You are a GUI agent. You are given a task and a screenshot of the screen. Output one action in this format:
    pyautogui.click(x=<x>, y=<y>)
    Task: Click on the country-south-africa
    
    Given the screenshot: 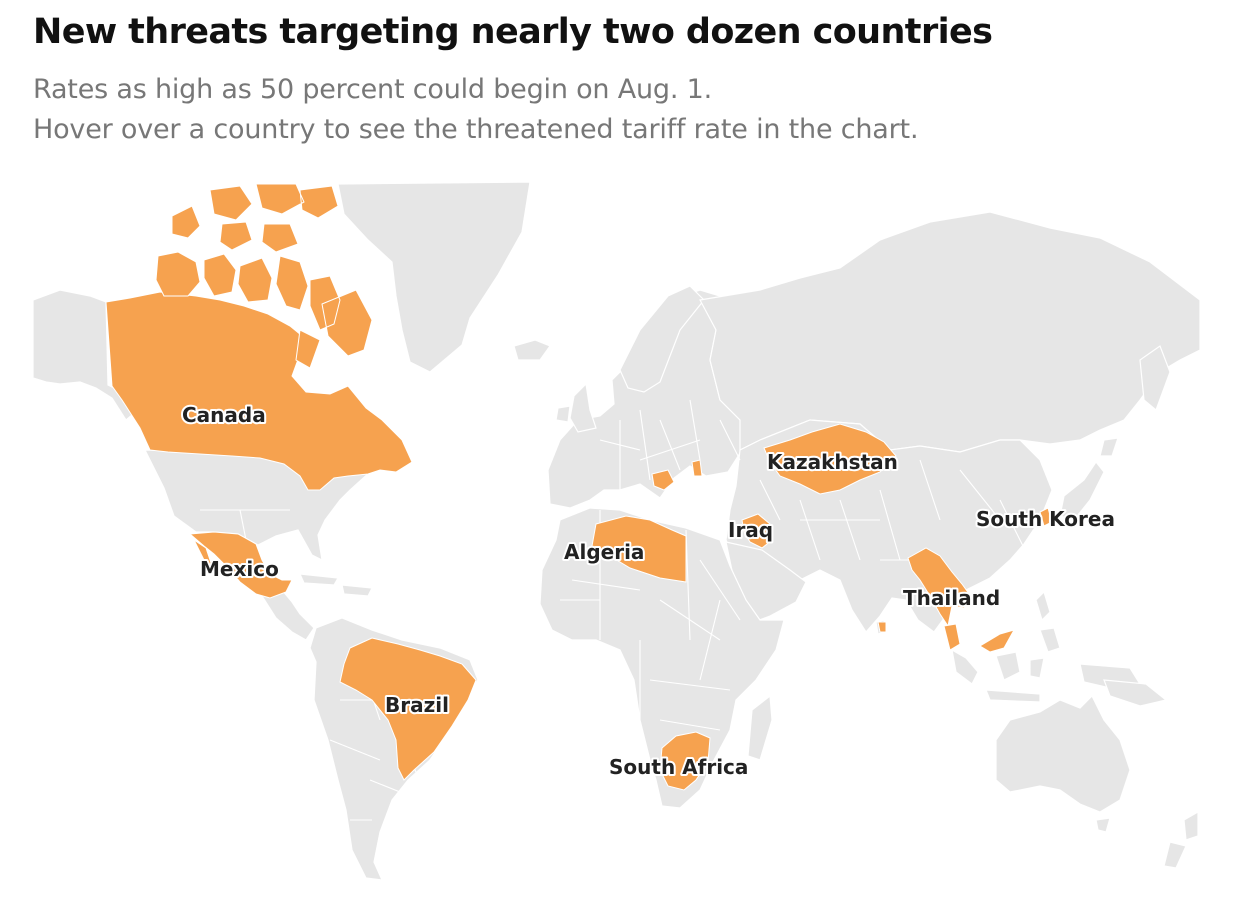 What is the action you would take?
    pyautogui.click(x=685, y=761)
    